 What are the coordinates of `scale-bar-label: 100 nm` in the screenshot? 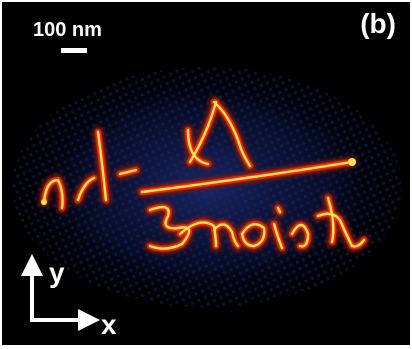 It's located at (67, 30).